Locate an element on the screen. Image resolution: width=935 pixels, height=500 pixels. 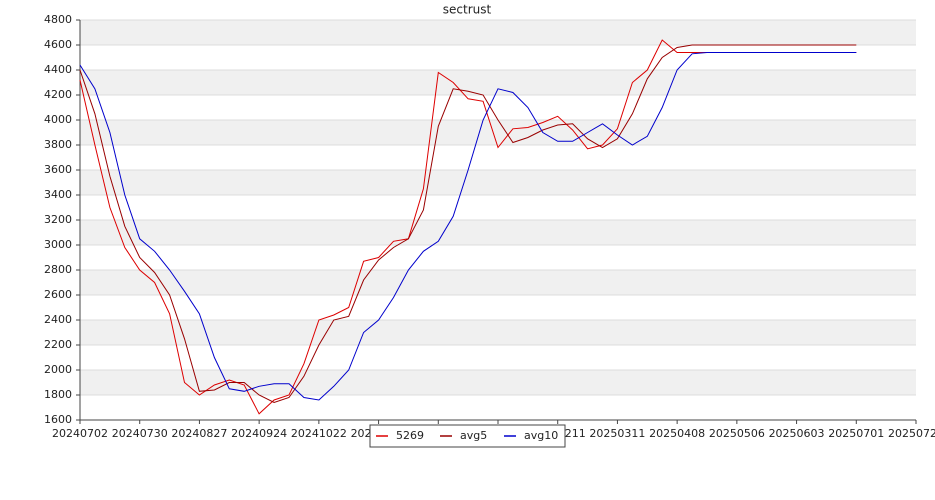
y-tick-label: 2800 is located at coordinates (58, 269).